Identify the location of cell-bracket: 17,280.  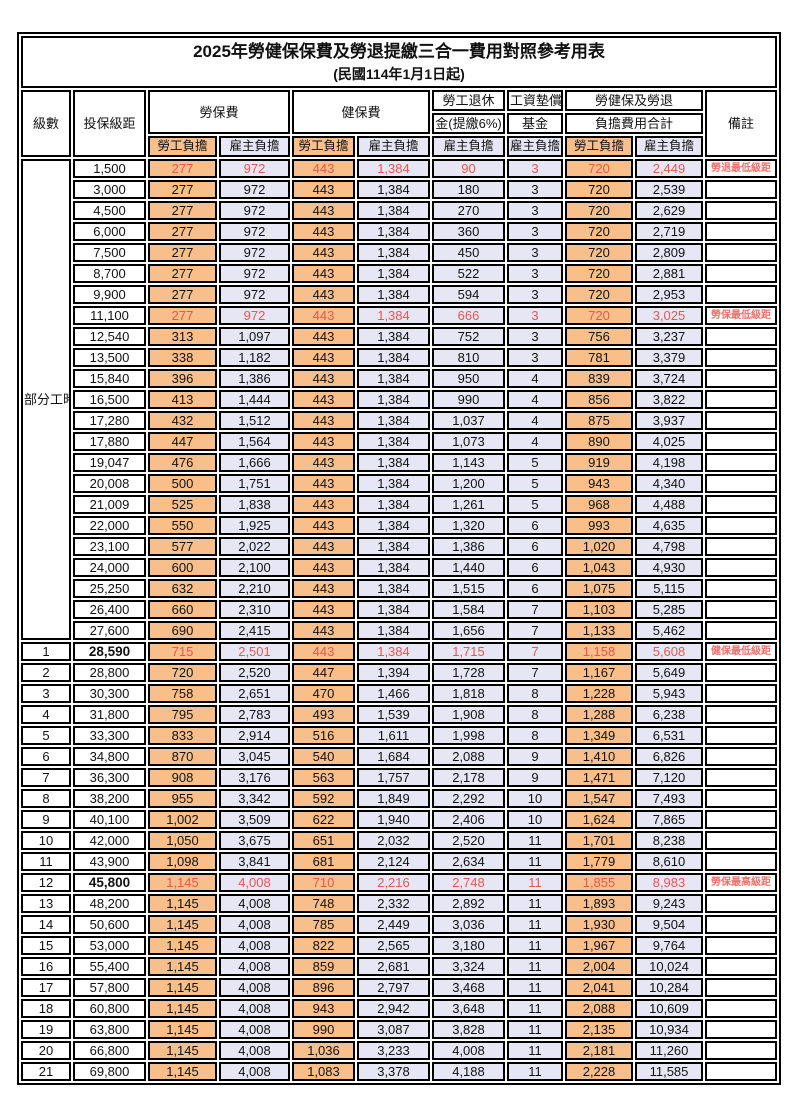
(109, 420).